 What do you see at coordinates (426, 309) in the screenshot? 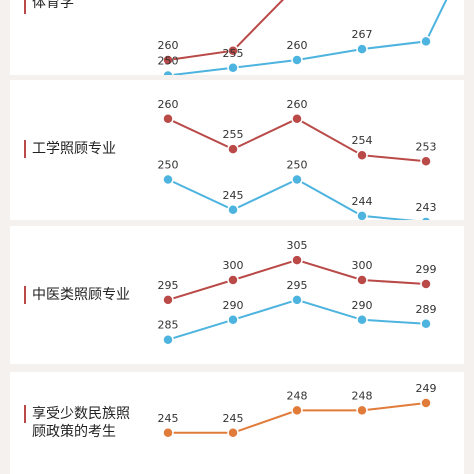
I see `data-label: 289` at bounding box center [426, 309].